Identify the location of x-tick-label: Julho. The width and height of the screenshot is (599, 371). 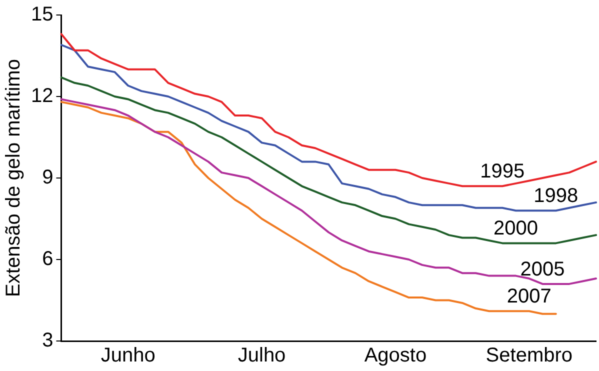
(262, 355).